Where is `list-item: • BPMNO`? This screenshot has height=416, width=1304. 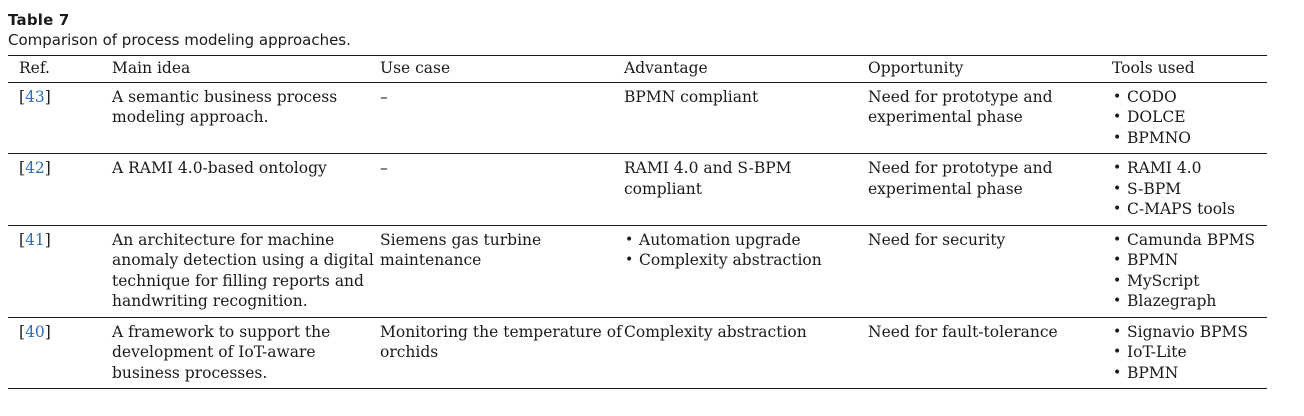
list-item: • BPMNO is located at coordinates (1189, 138).